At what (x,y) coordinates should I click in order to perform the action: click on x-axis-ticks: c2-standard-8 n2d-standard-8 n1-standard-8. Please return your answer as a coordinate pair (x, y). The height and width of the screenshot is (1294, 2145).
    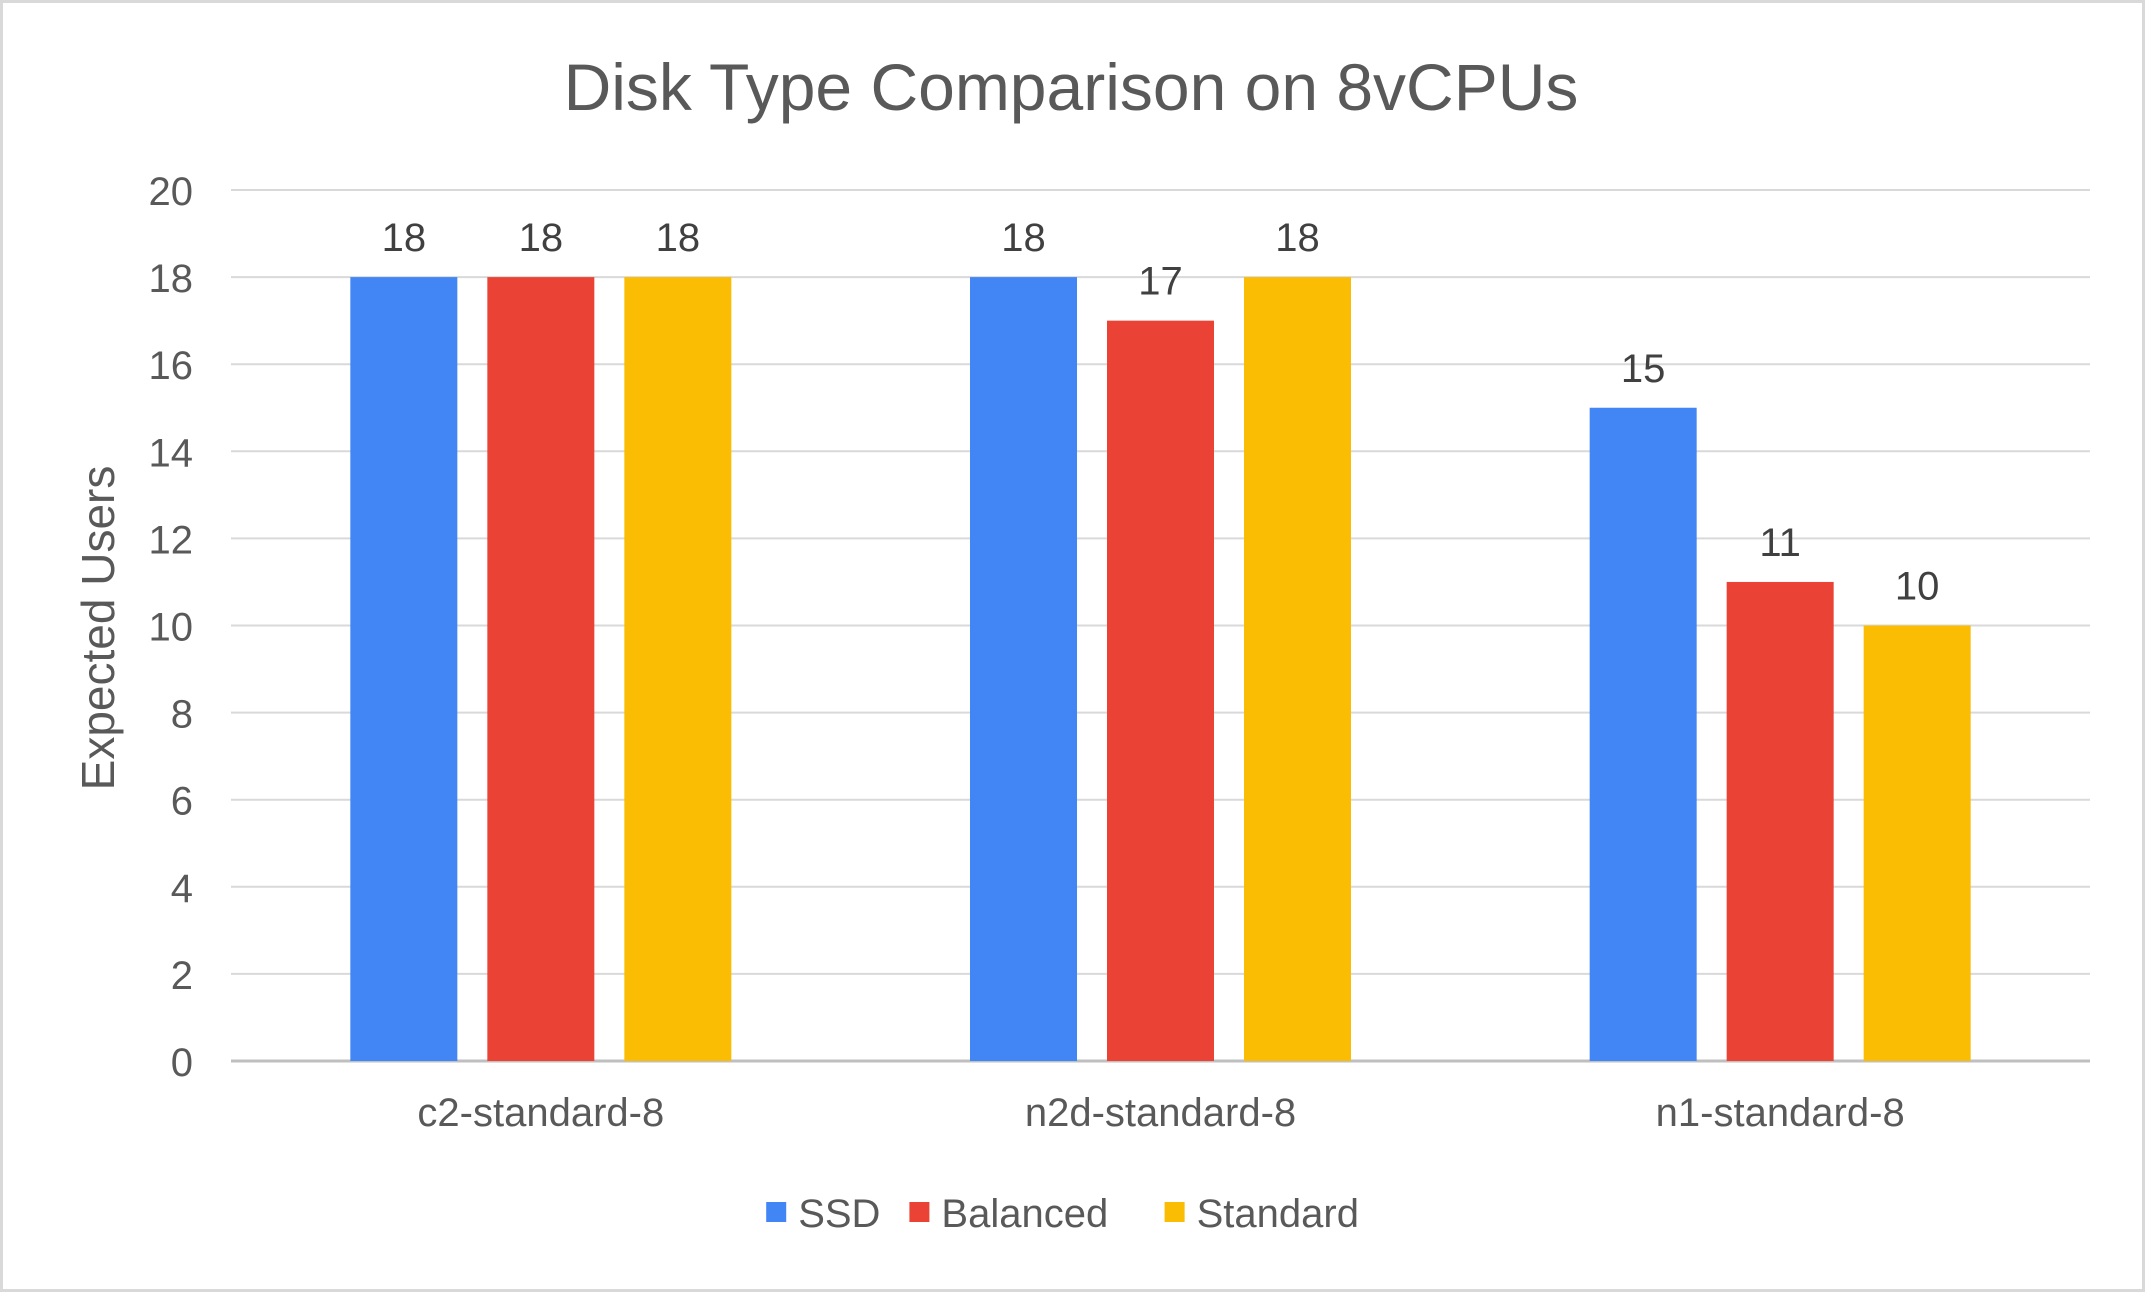
    Looking at the image, I should click on (1160, 1113).